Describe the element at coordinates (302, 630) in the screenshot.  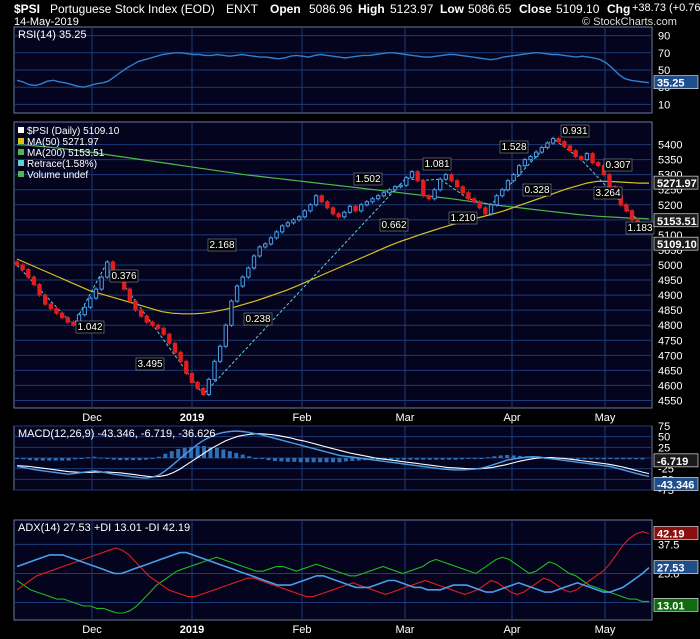
I see `adx-x-label: Feb` at that location.